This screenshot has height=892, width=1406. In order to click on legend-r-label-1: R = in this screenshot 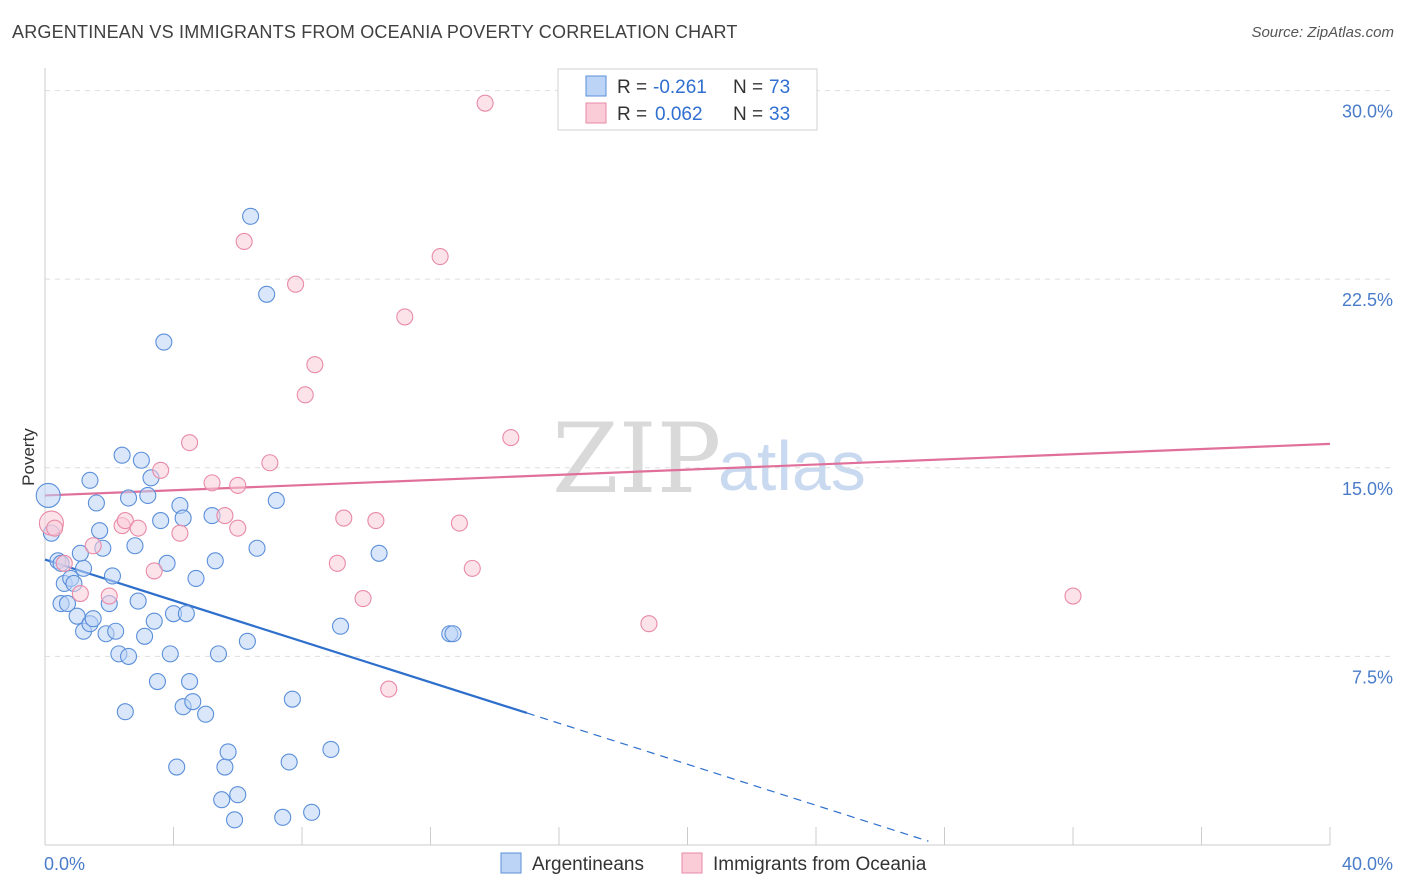, I will do `click(632, 87)`.